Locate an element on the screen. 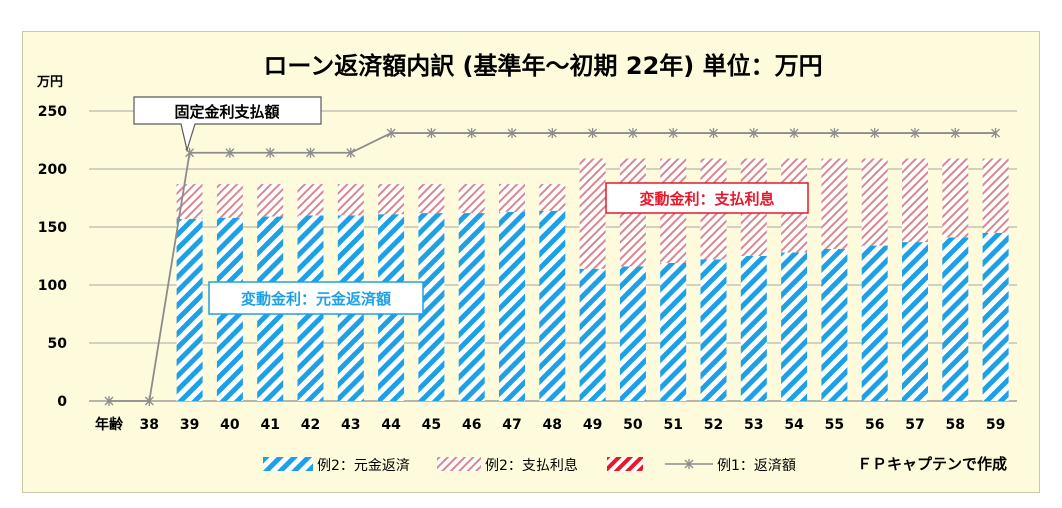 This screenshot has width=1062, height=508. annotation-variable-principal: 変動金利：元金返済額 is located at coordinates (316, 298).